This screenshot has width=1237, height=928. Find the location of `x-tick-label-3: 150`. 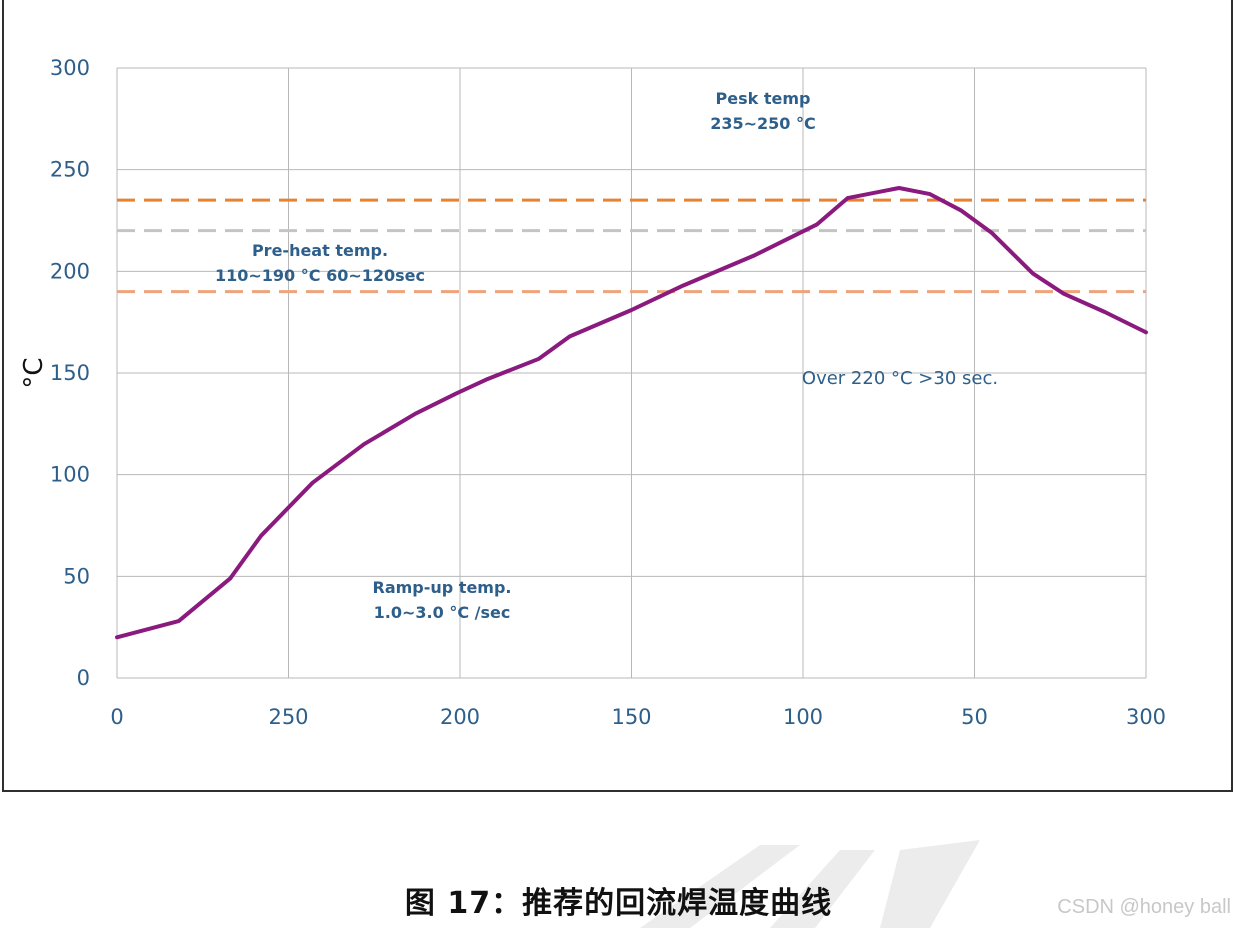

x-tick-label-3: 150 is located at coordinates (631, 717).